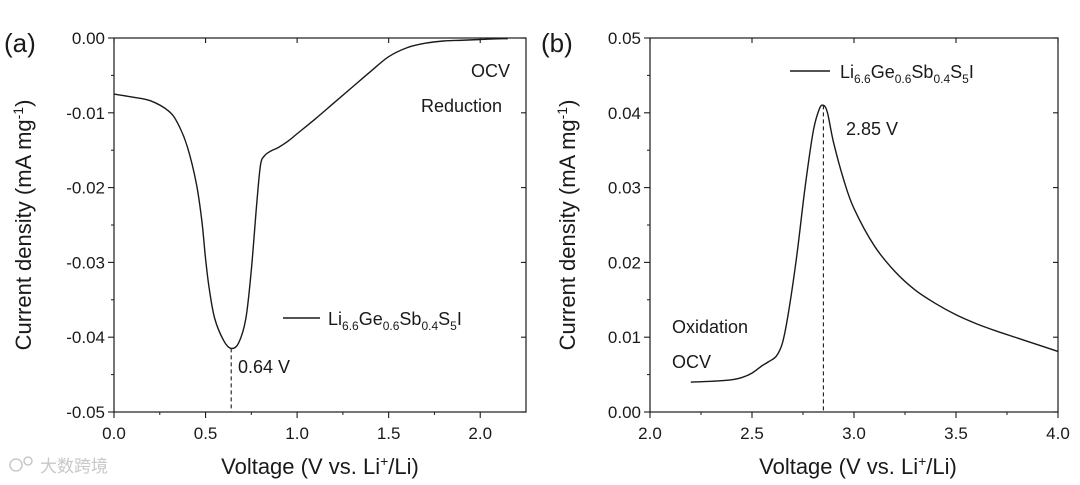  I want to click on panel-a-ytick-label: -0.01, so click(85, 113).